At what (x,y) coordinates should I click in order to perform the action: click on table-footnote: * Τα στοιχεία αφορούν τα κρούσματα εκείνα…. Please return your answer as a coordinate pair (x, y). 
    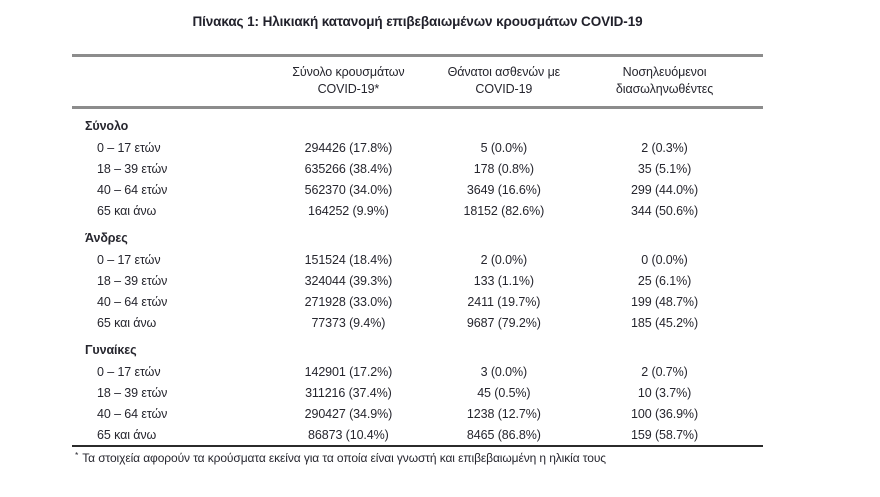
    Looking at the image, I should click on (417, 457).